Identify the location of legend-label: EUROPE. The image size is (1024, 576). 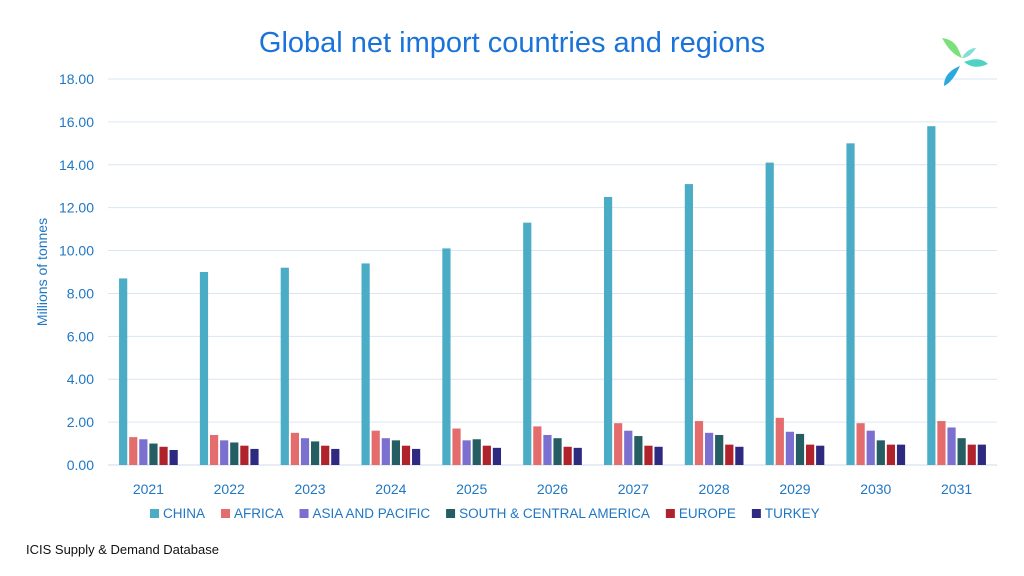
(707, 513).